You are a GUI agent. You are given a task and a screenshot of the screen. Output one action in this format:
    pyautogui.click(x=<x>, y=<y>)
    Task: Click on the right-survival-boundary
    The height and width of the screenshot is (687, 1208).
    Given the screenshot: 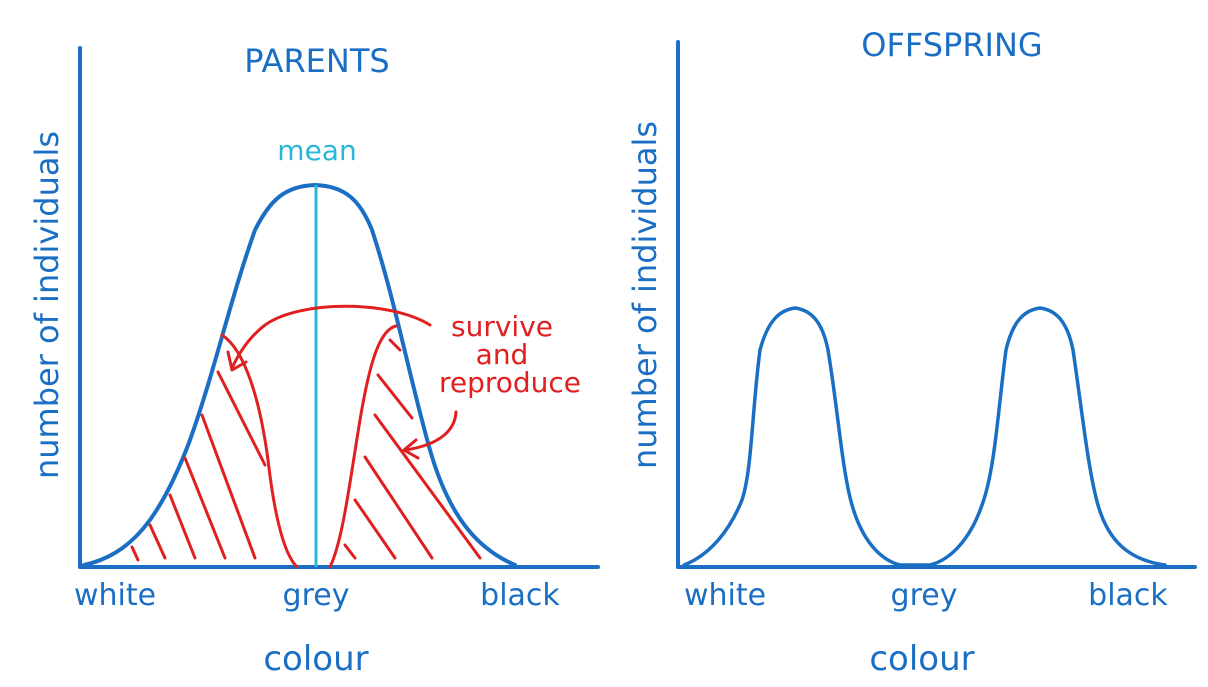 What is the action you would take?
    pyautogui.click(x=363, y=446)
    